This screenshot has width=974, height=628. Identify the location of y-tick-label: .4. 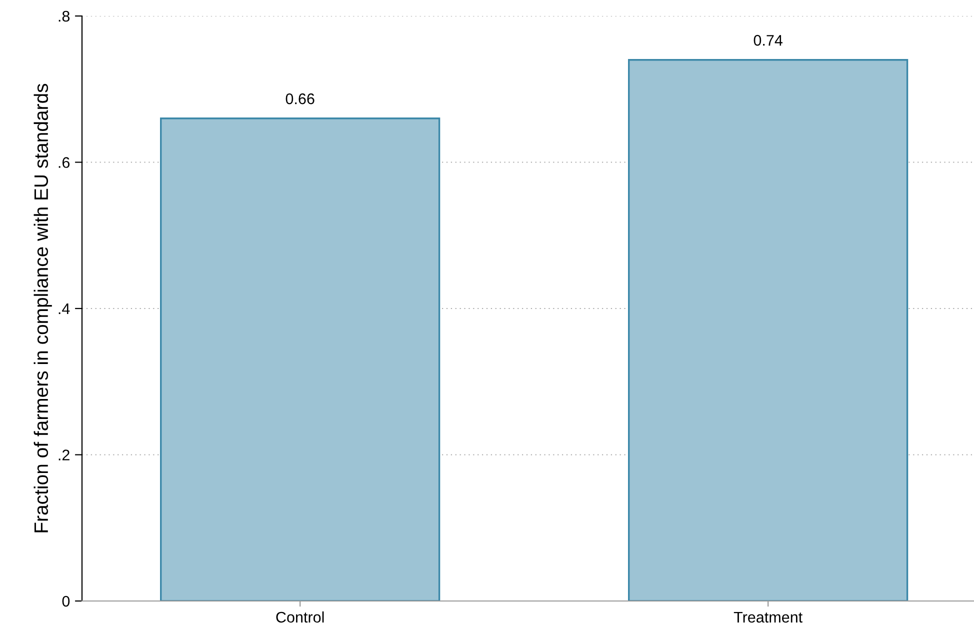
(64, 309).